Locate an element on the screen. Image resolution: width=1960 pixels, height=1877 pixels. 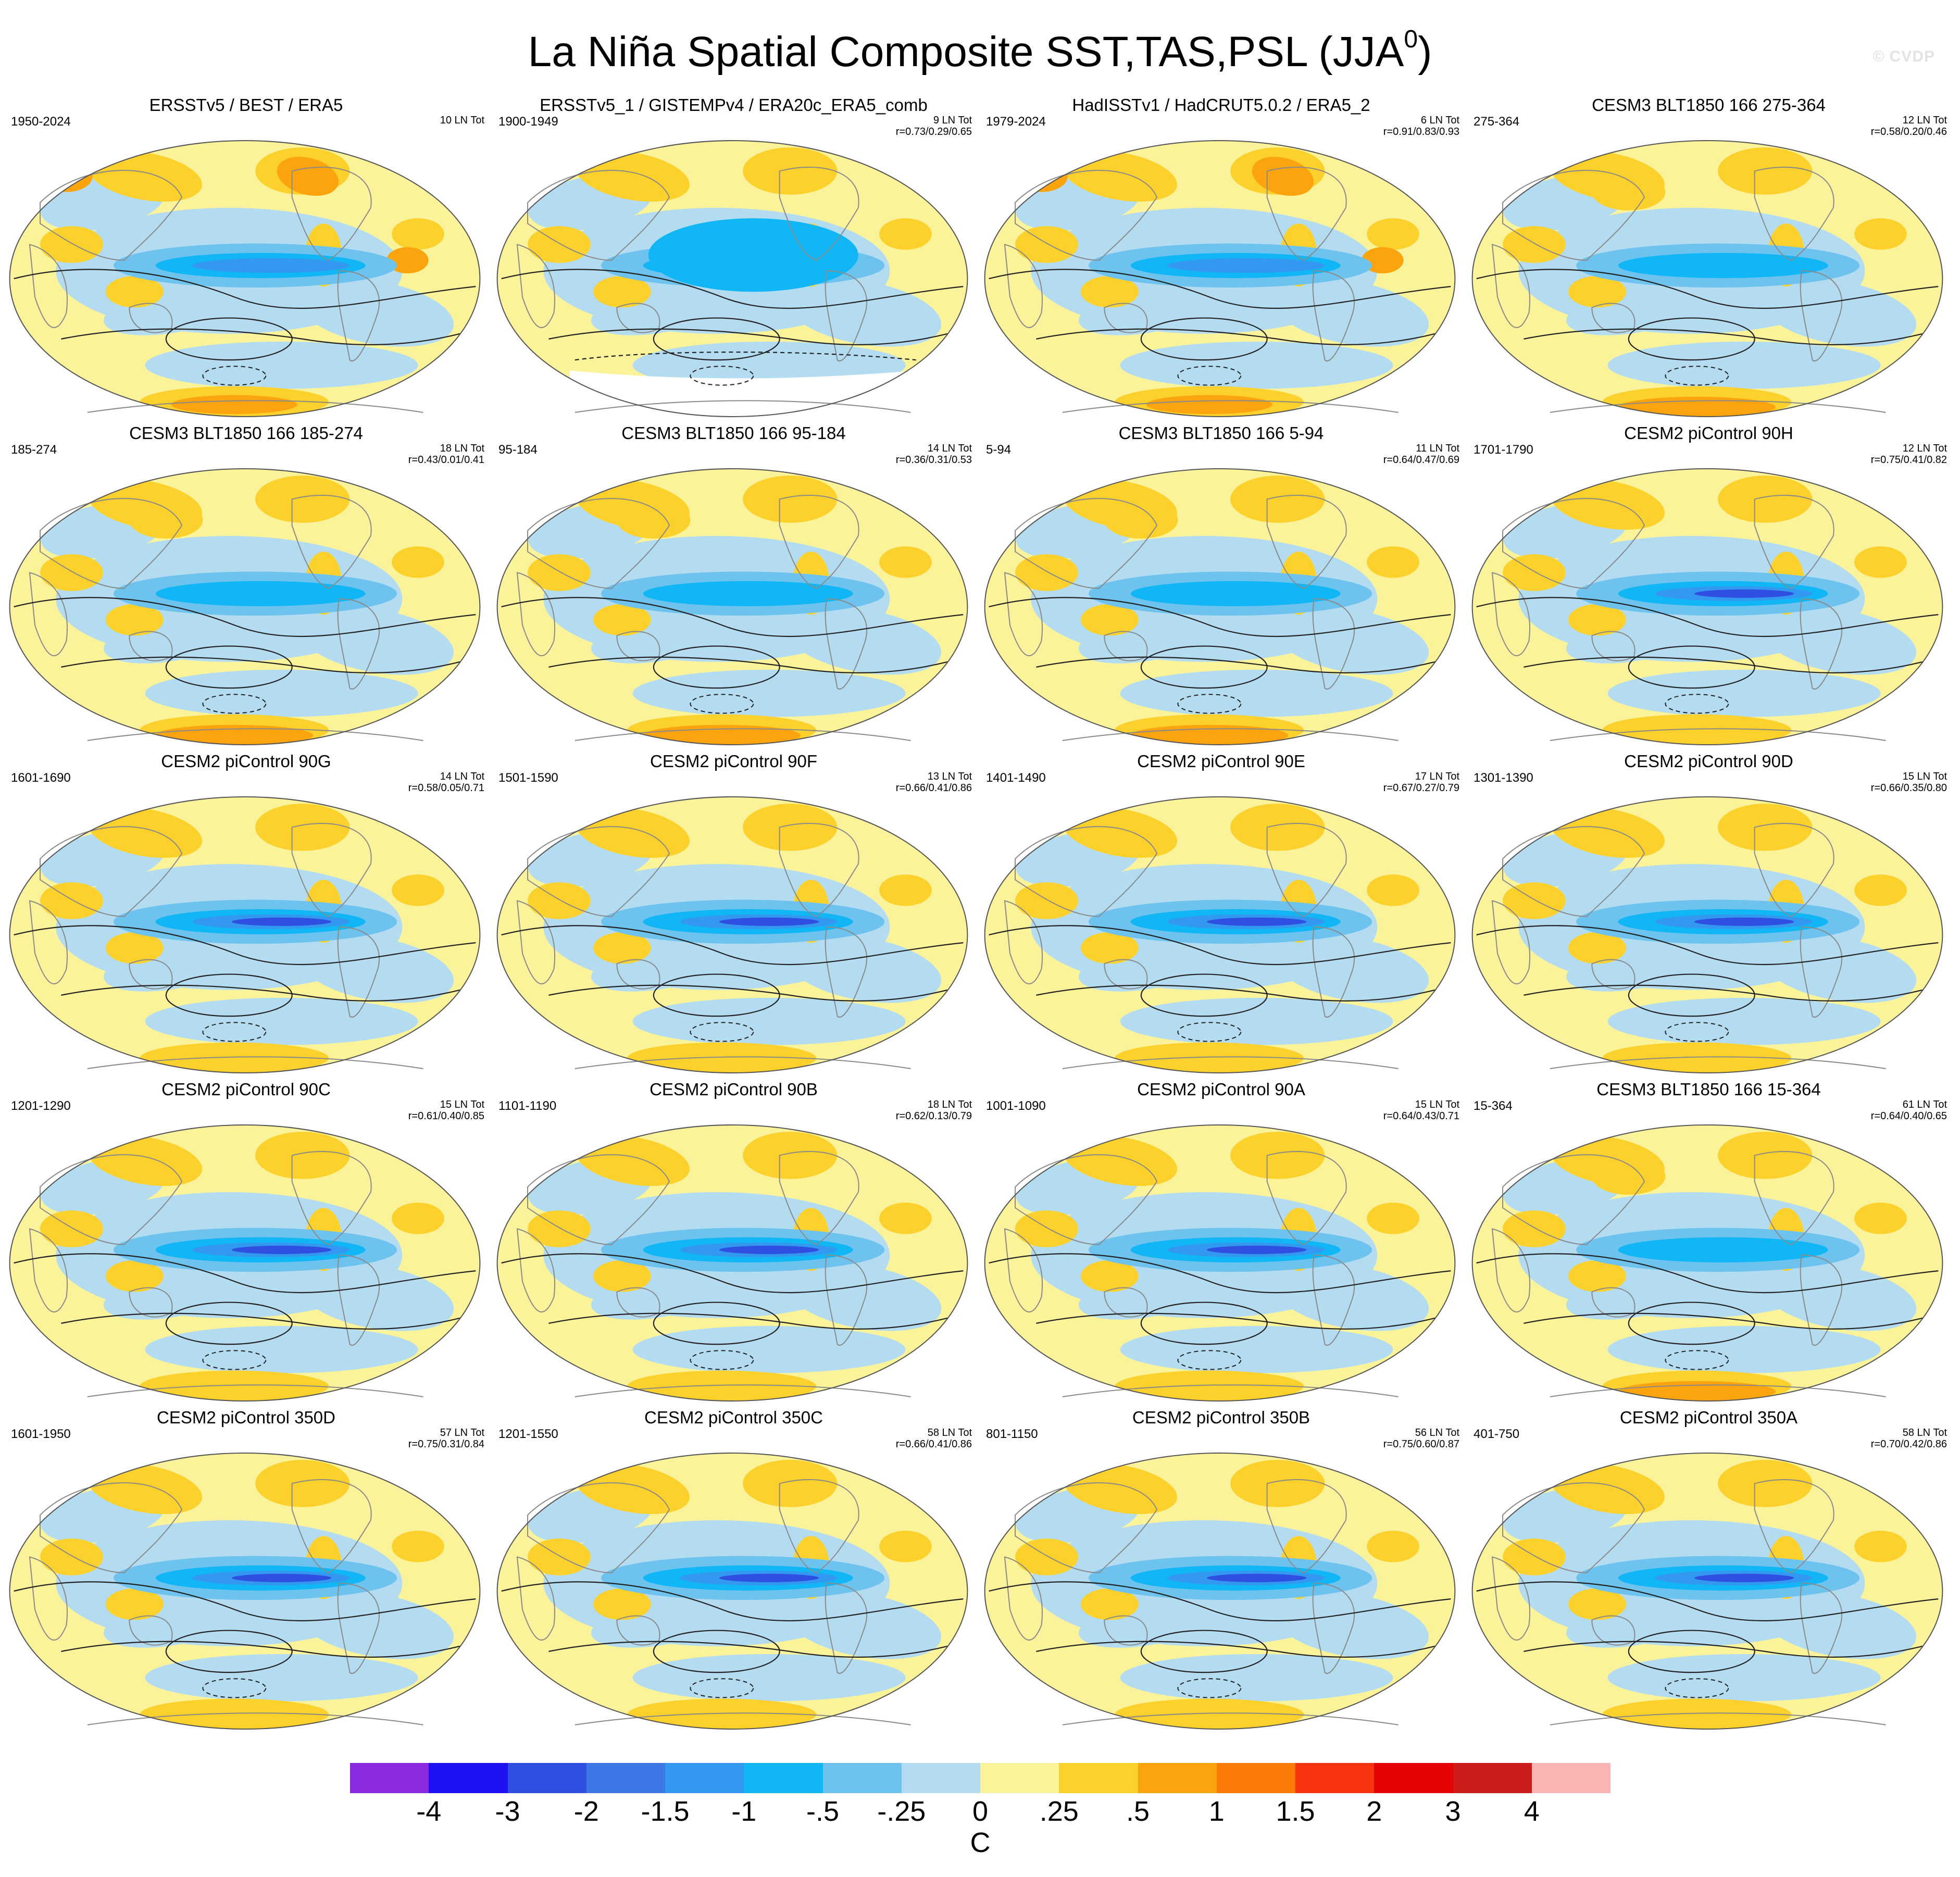
panel-stats: 58 LN Tot r=0.70/0.42/0.86 is located at coordinates (1909, 1439).